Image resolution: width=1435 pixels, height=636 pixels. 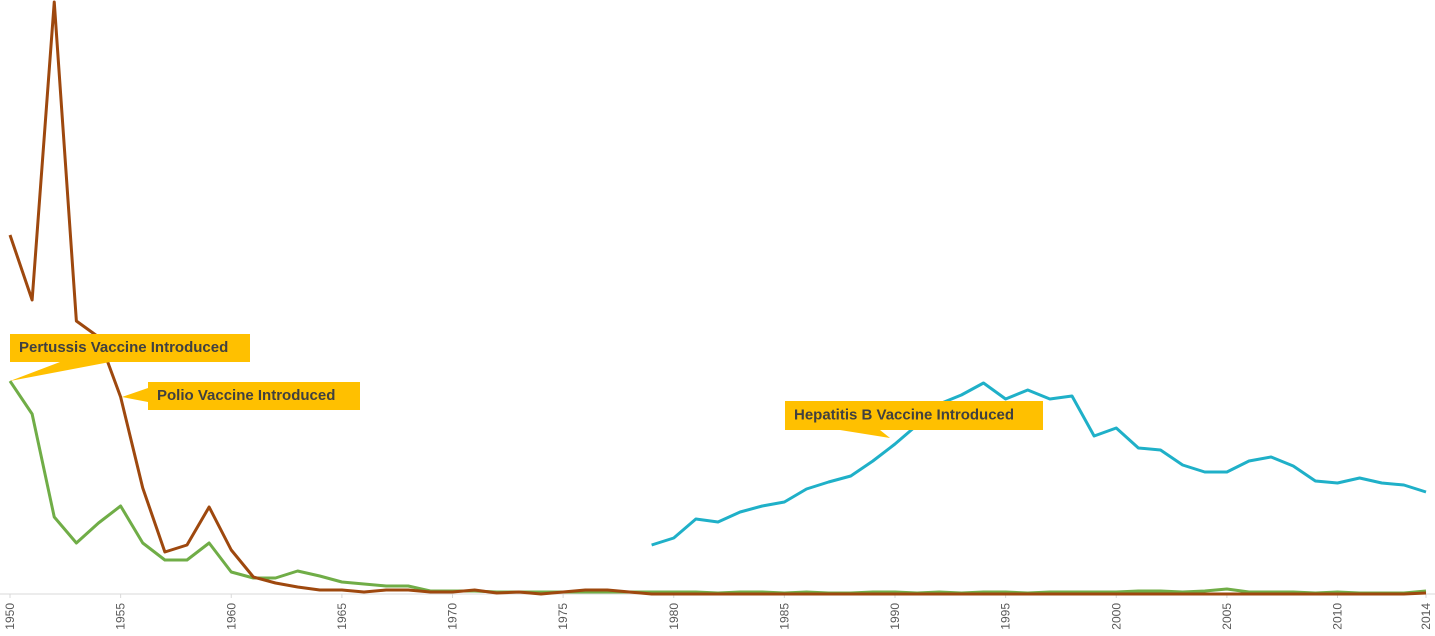 I want to click on x-tick-label: 1950, so click(x=10, y=616).